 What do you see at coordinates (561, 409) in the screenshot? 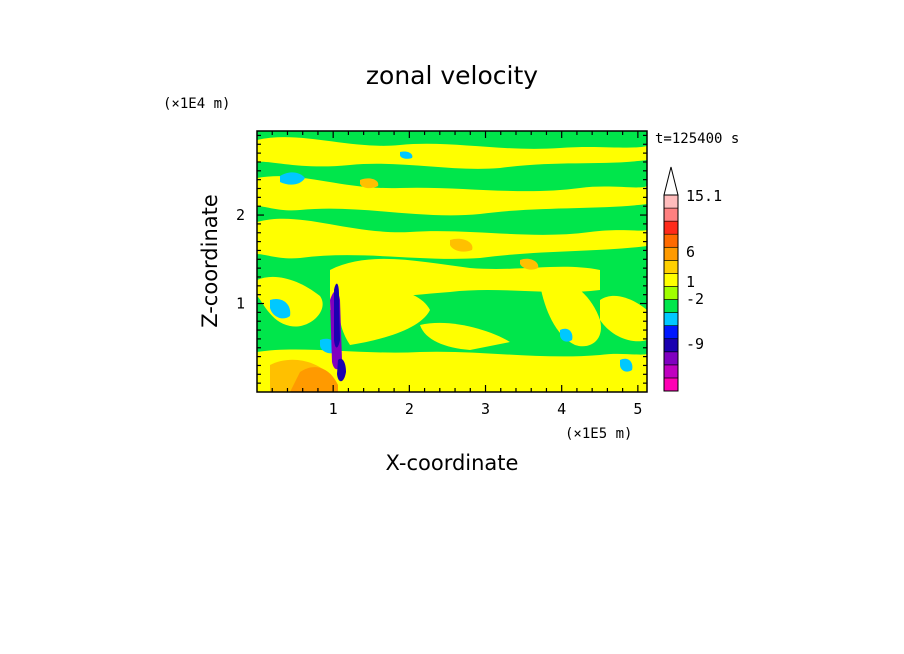
I see `x-tick-label: 4` at bounding box center [561, 409].